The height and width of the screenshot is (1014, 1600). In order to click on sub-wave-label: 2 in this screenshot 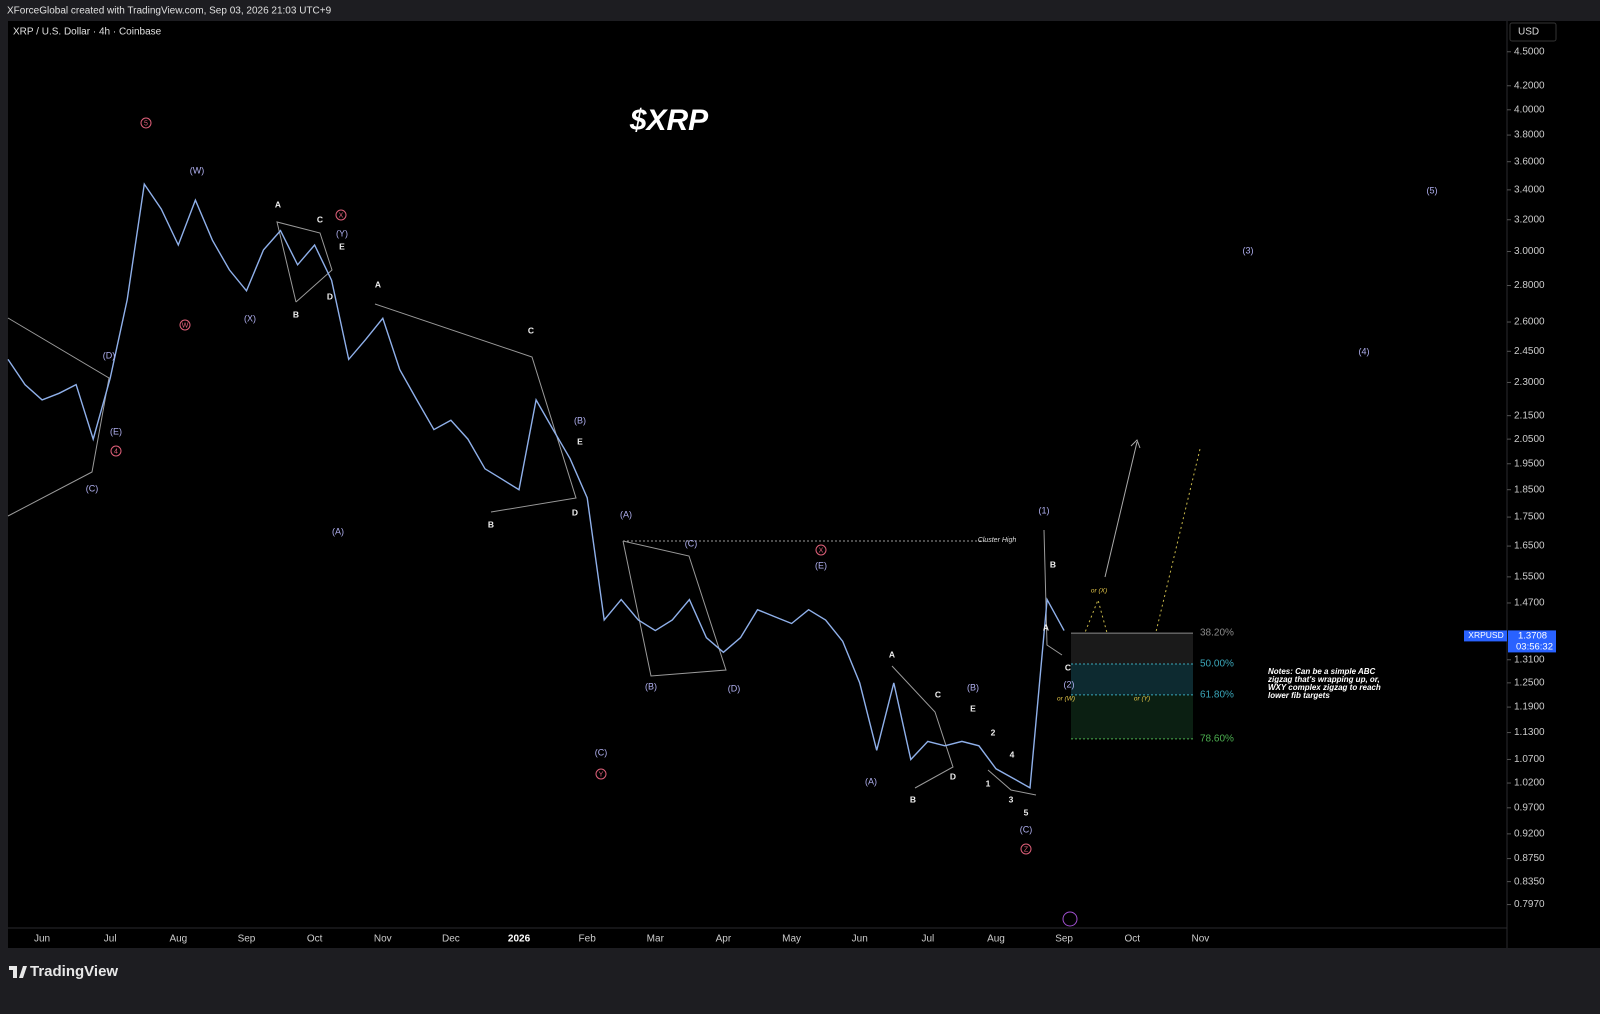, I will do `click(993, 732)`.